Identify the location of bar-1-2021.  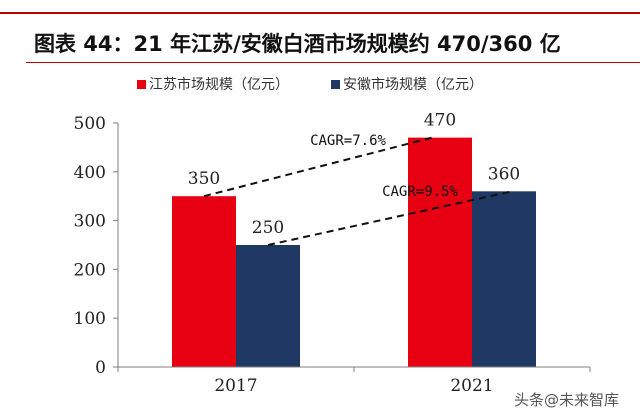
(440, 252).